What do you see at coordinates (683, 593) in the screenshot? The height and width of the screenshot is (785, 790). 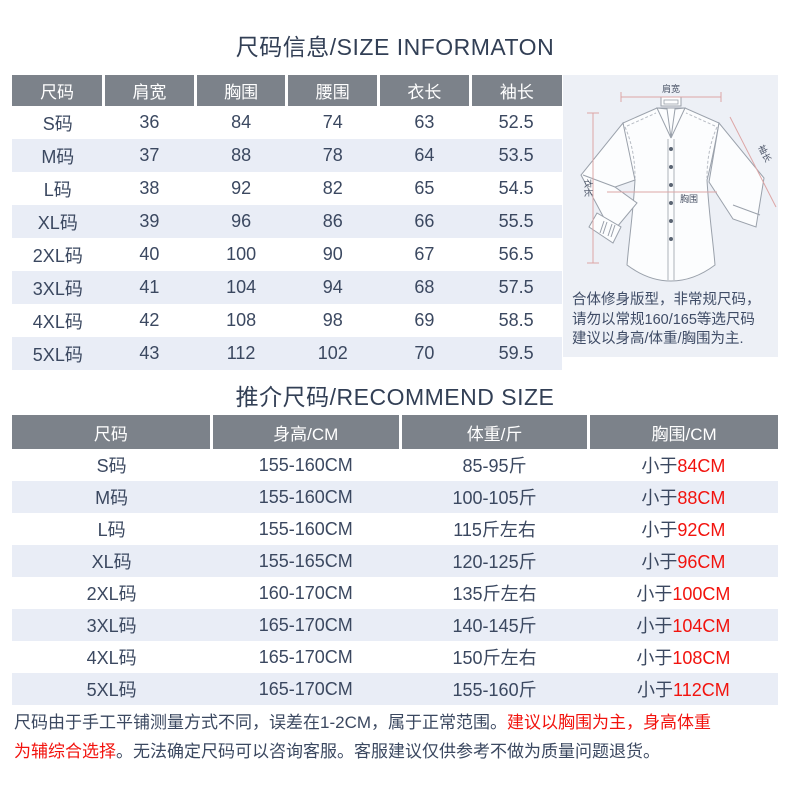 I see `recommend-table-cell-chest: 小于100CM` at bounding box center [683, 593].